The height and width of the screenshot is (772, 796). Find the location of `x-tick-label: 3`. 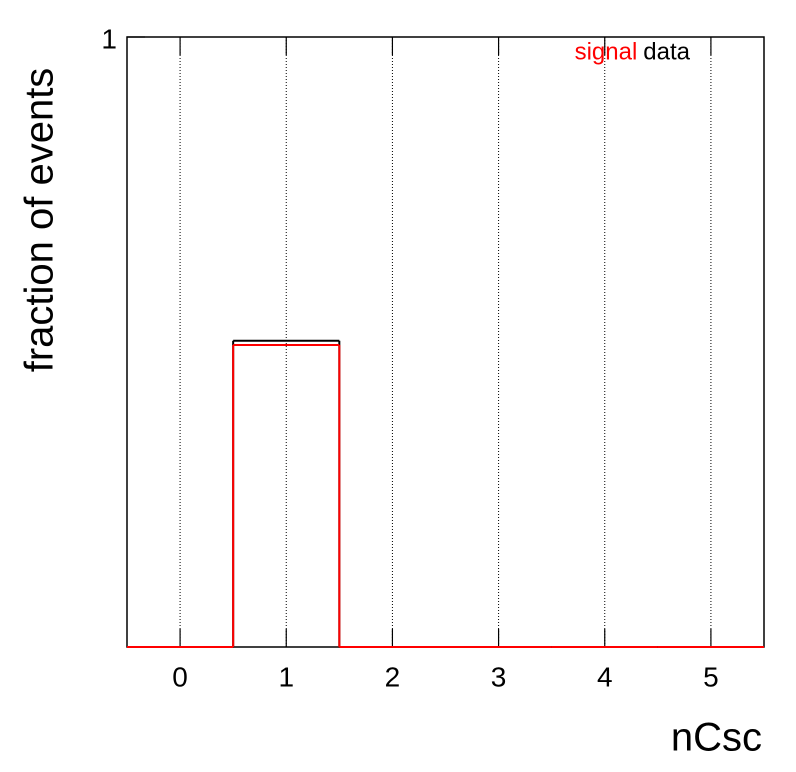

x-tick-label: 3 is located at coordinates (499, 676).